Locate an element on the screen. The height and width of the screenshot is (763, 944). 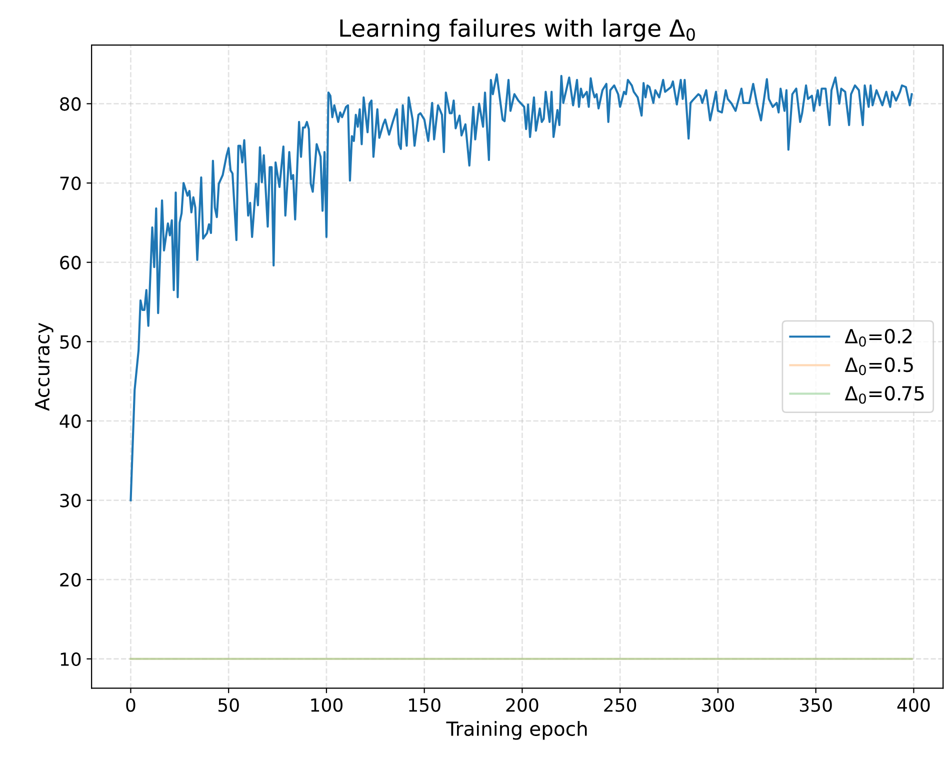
x-tick-label: 400 is located at coordinates (913, 705).